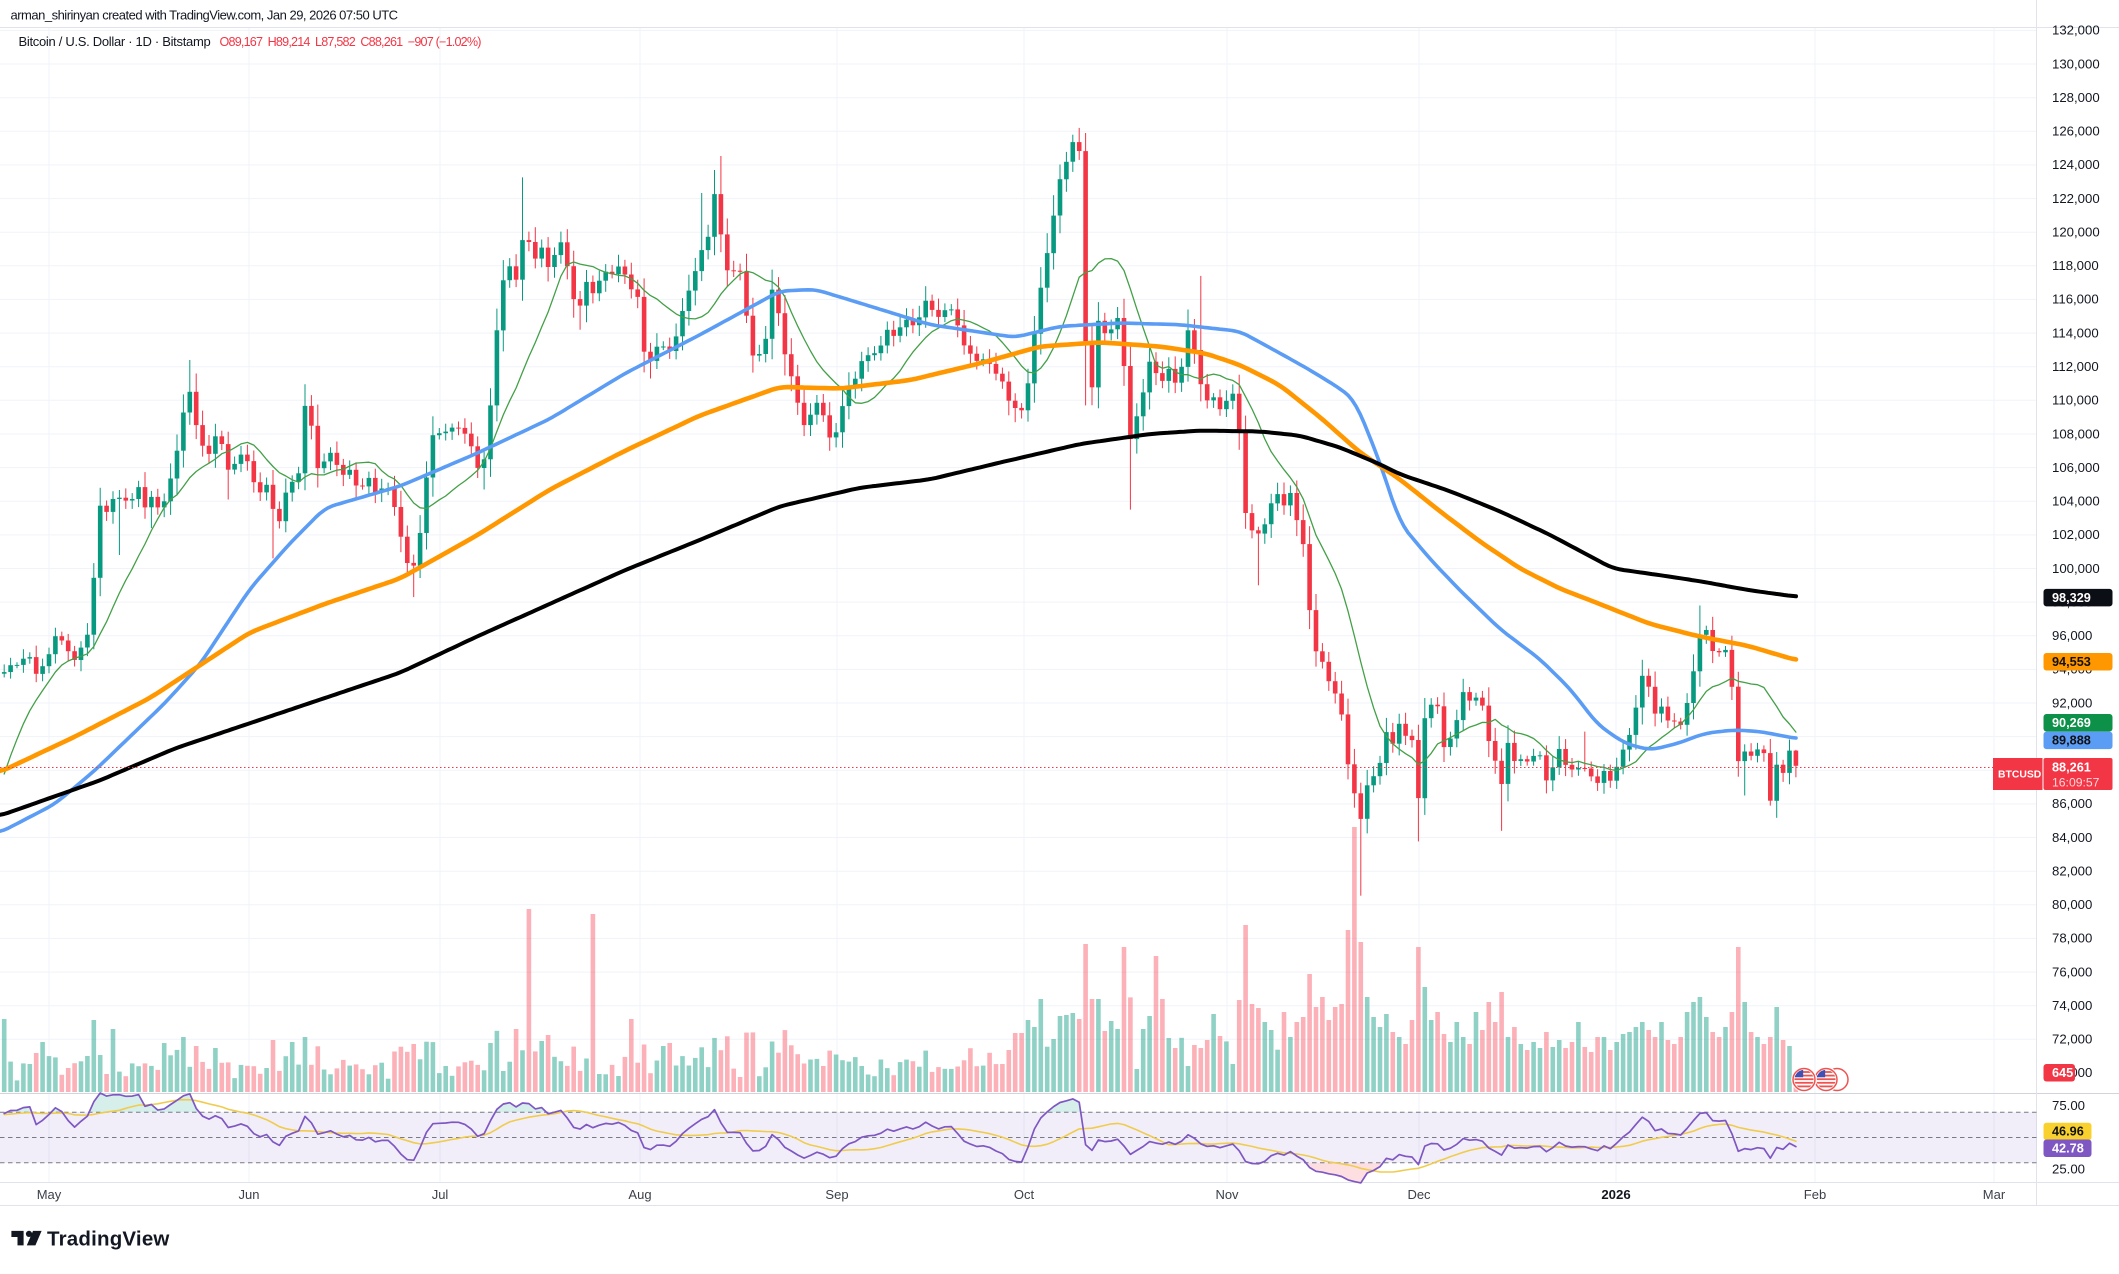 Image resolution: width=2119 pixels, height=1274 pixels. What do you see at coordinates (2076, 198) in the screenshot?
I see `svg-text: 122,000` at bounding box center [2076, 198].